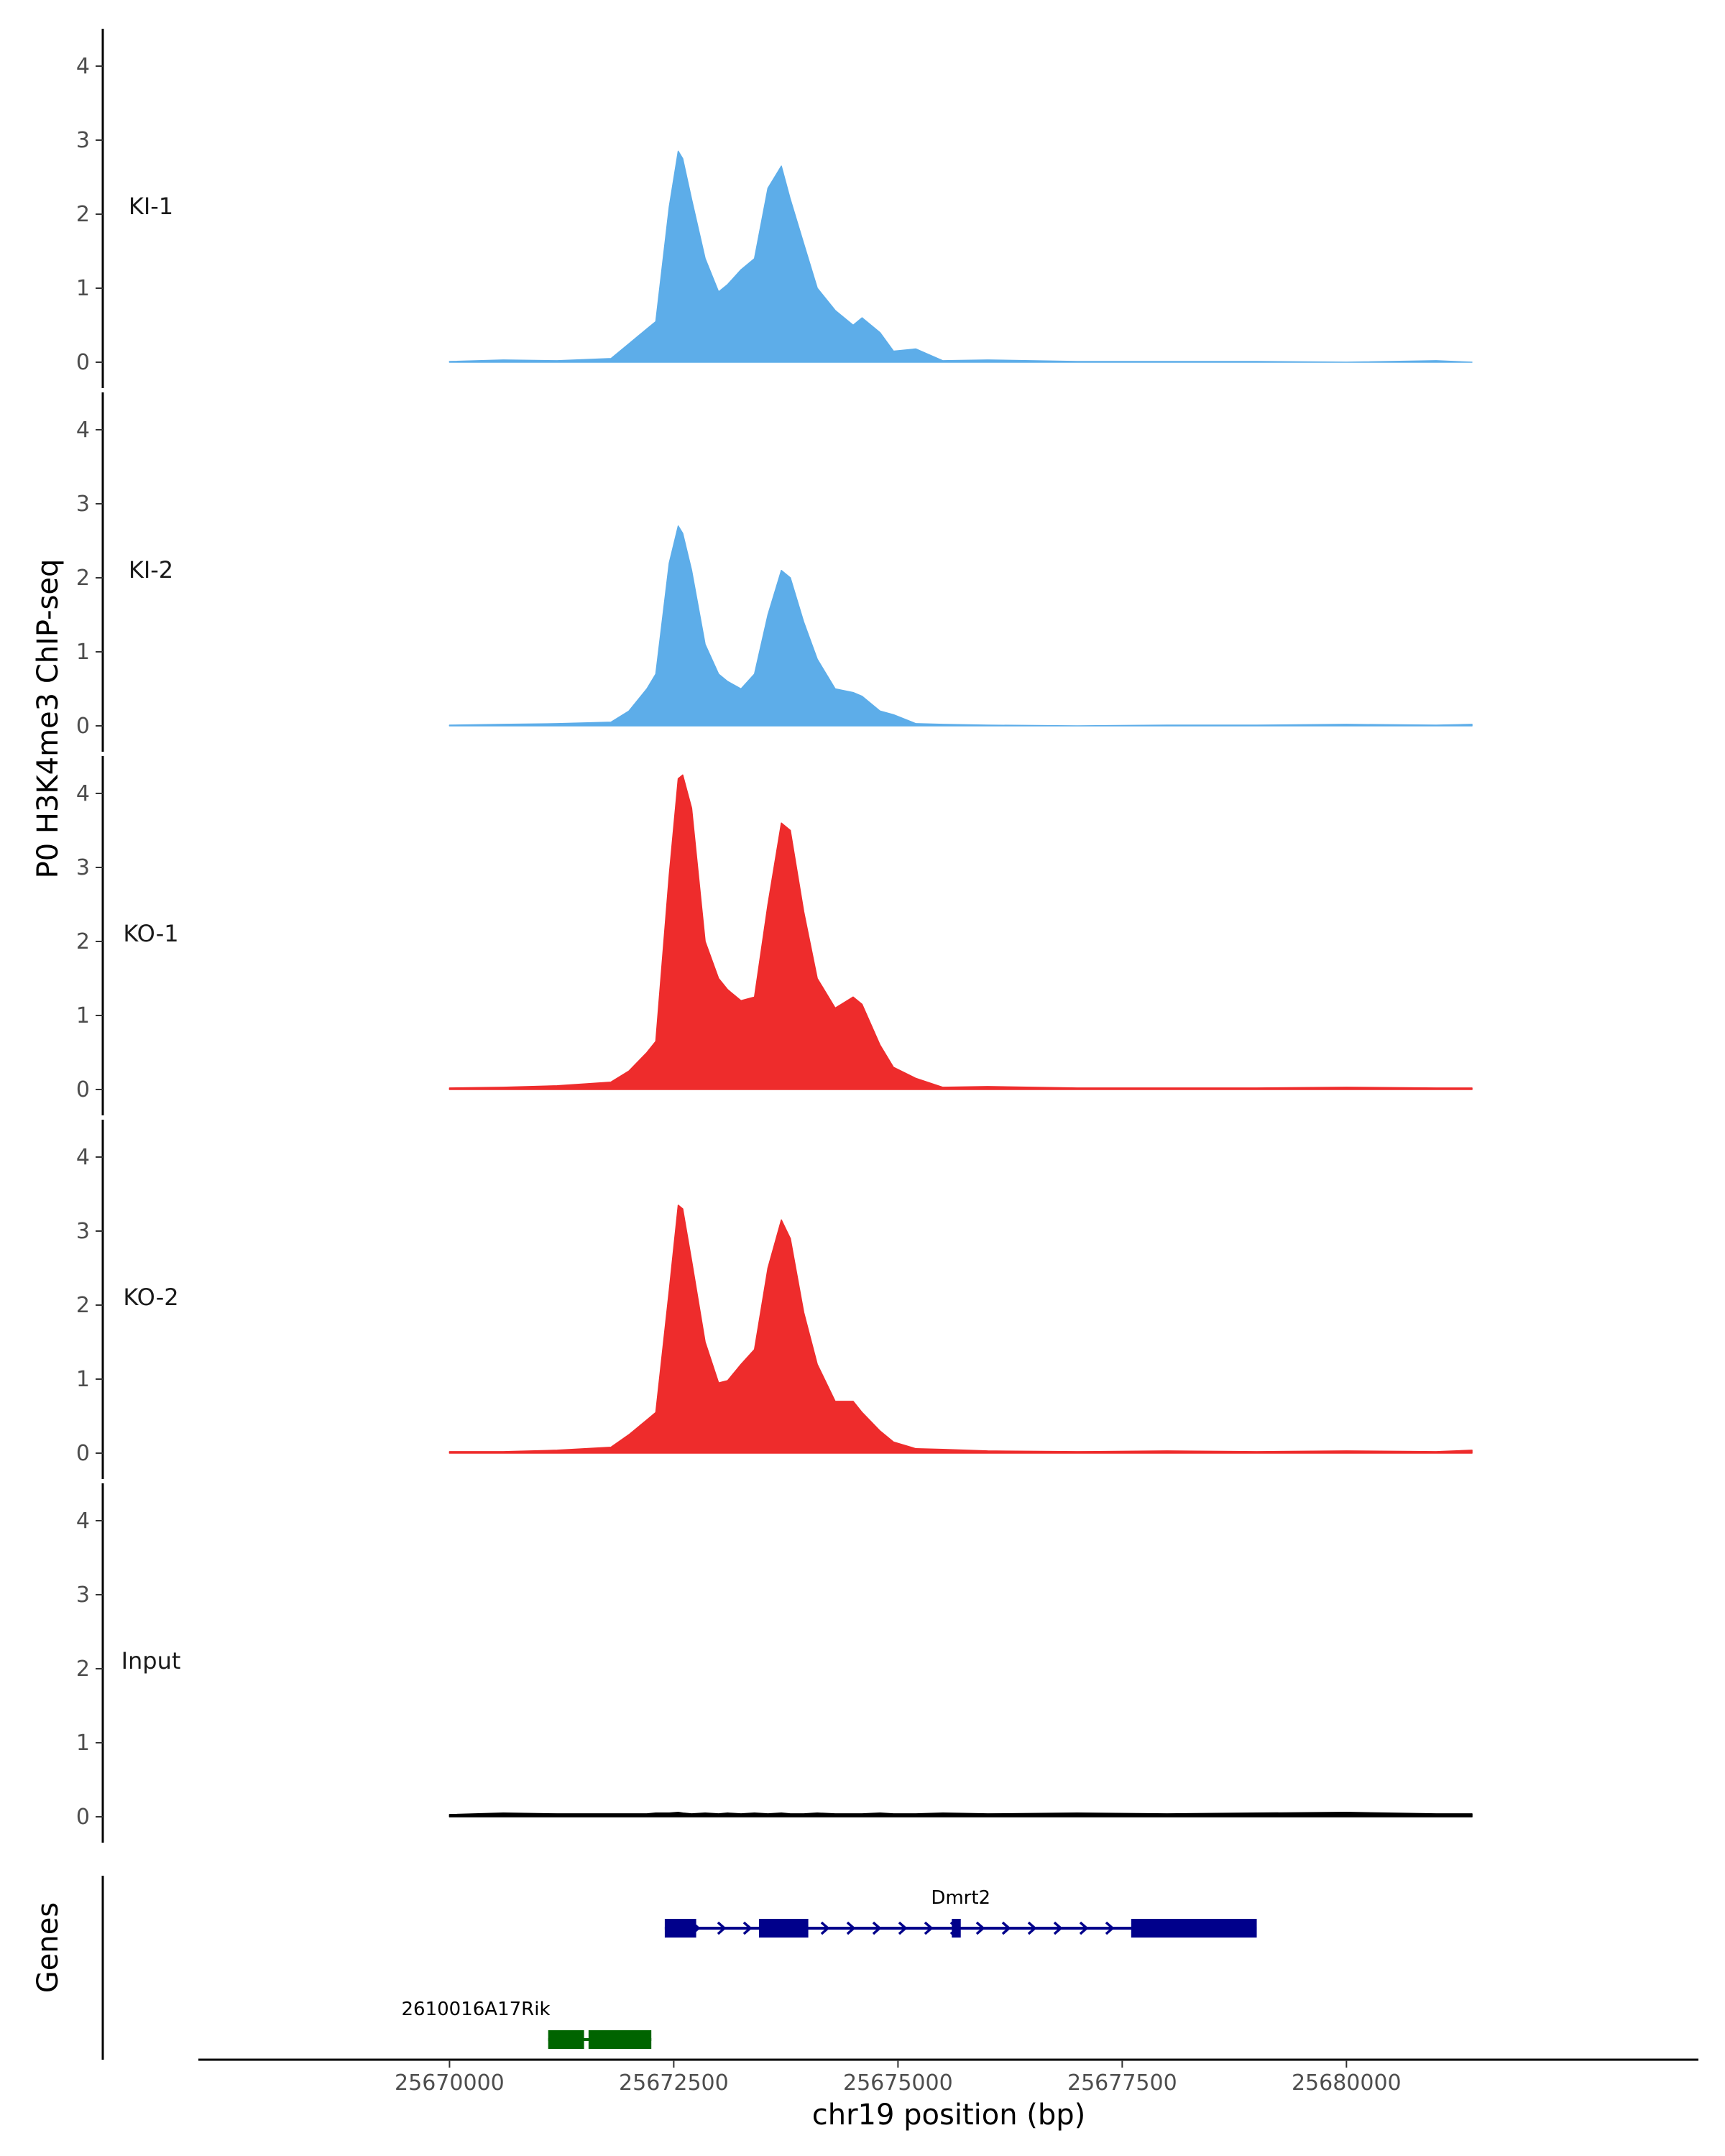 The width and height of the screenshot is (1725, 2156). Describe the element at coordinates (1347, 2083) in the screenshot. I see `x-tick-label: 25680000` at that location.